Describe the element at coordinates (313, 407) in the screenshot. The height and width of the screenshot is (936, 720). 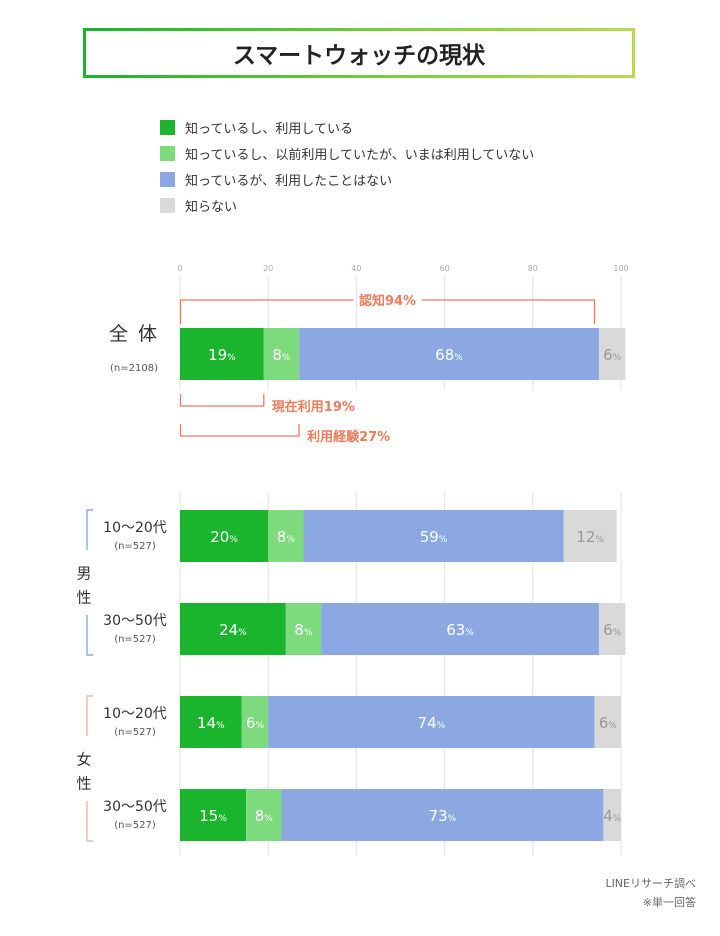
I see `annotation-label: 現在利用19%` at that location.